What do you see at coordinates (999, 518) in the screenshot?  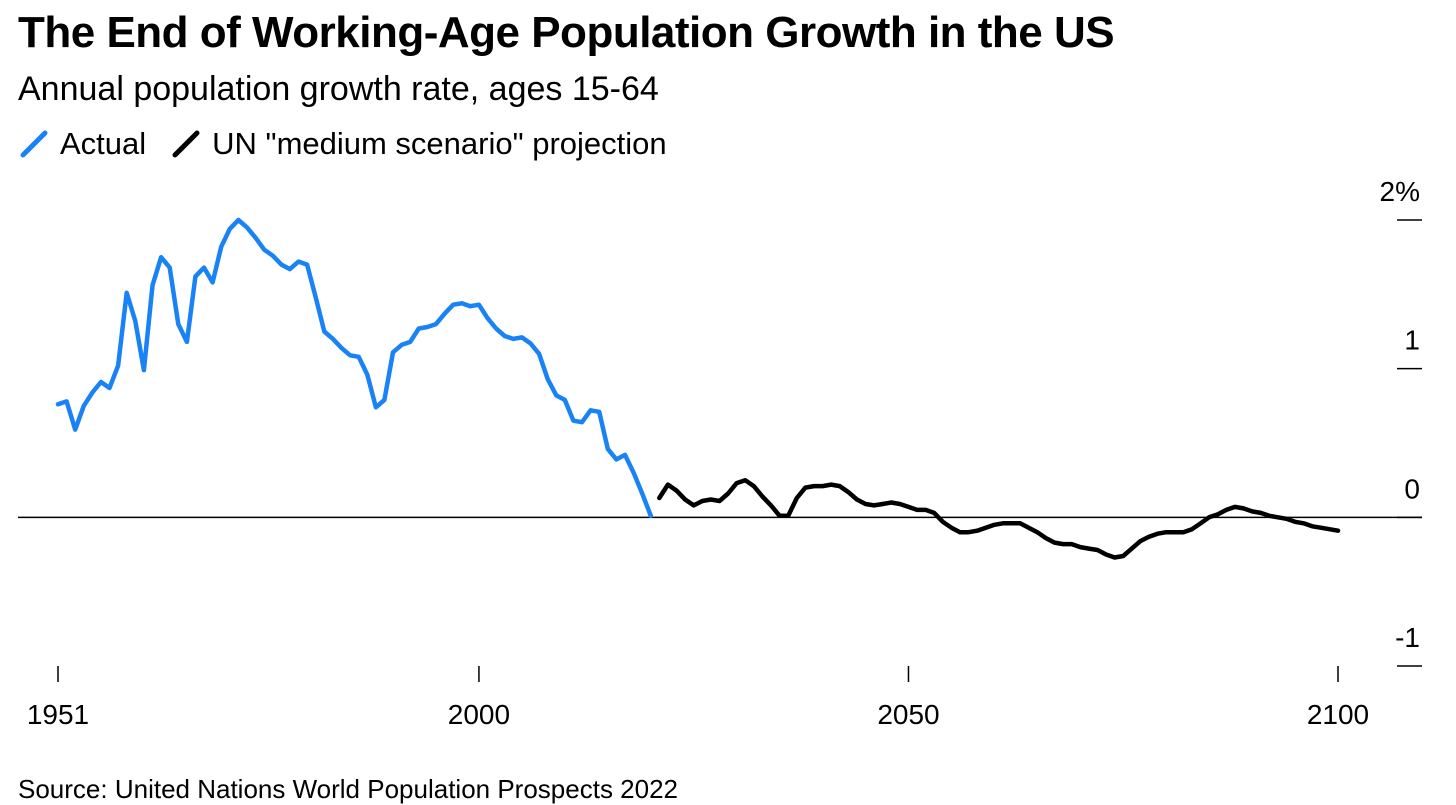 I see `series-line-projection` at bounding box center [999, 518].